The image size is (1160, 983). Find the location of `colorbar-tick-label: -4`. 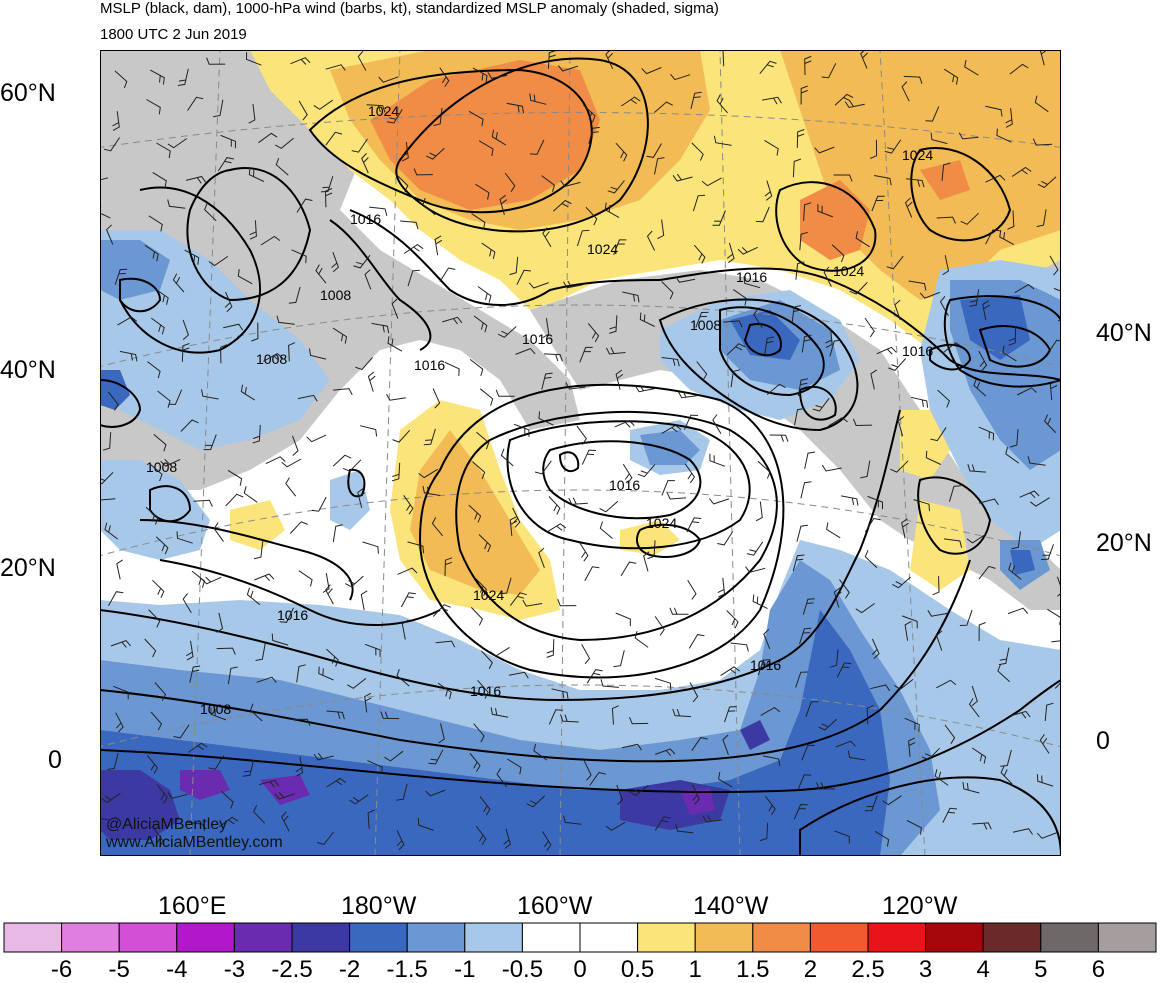

colorbar-tick-label: -4 is located at coordinates (177, 969).